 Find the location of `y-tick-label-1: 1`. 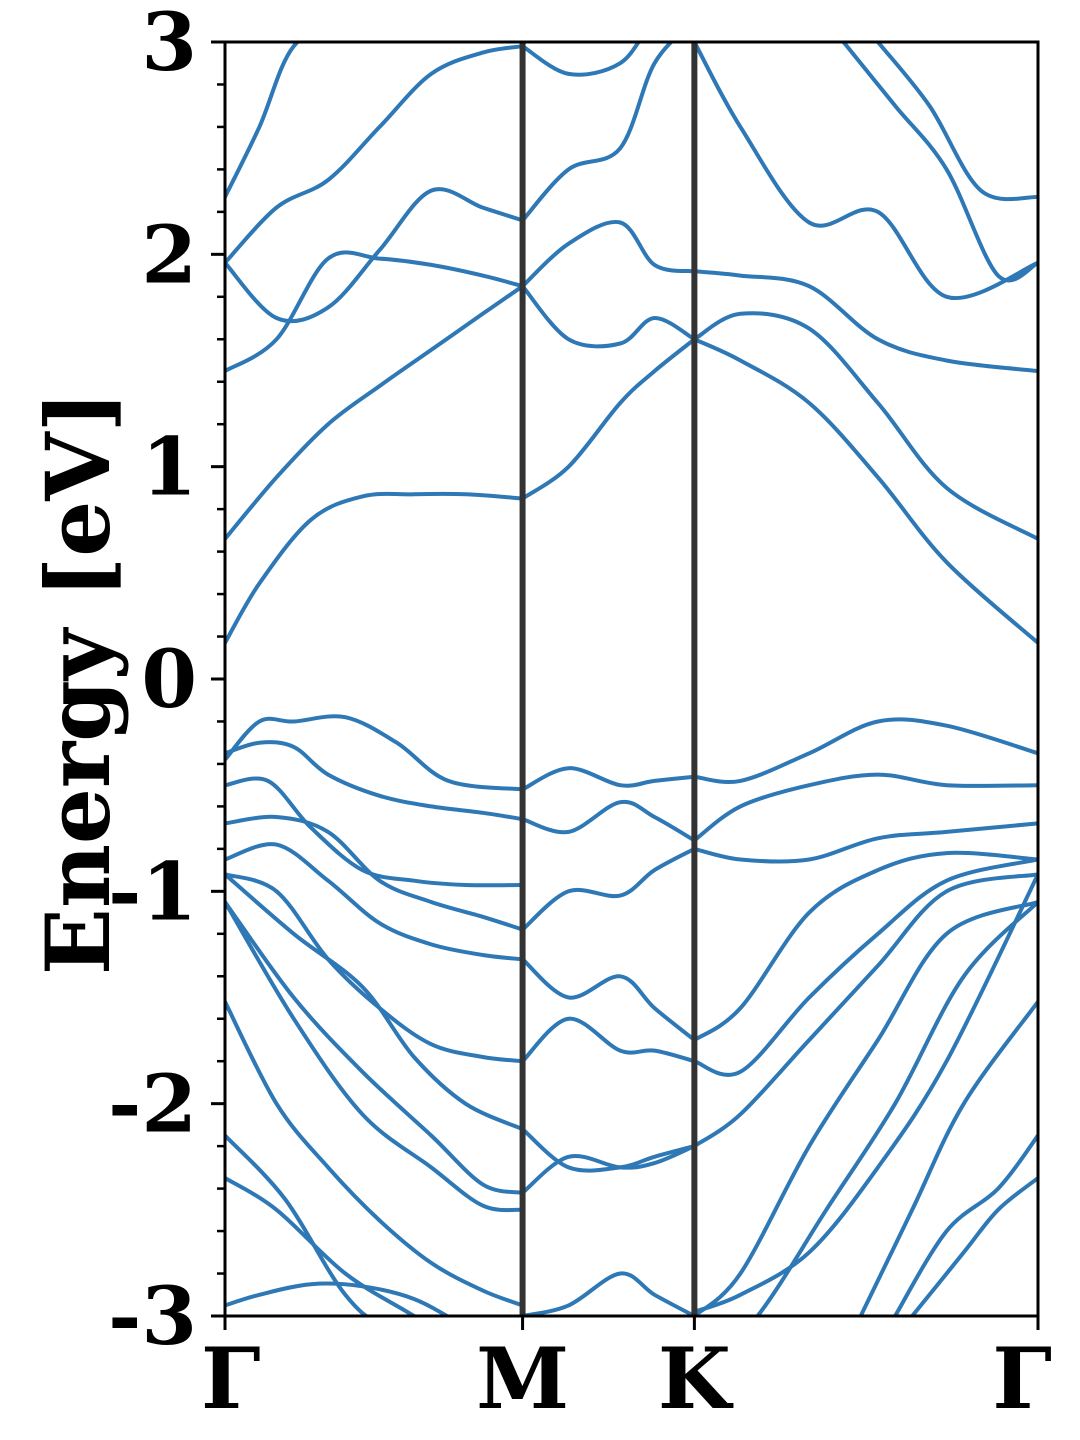

y-tick-label-1: 1 is located at coordinates (169, 467).